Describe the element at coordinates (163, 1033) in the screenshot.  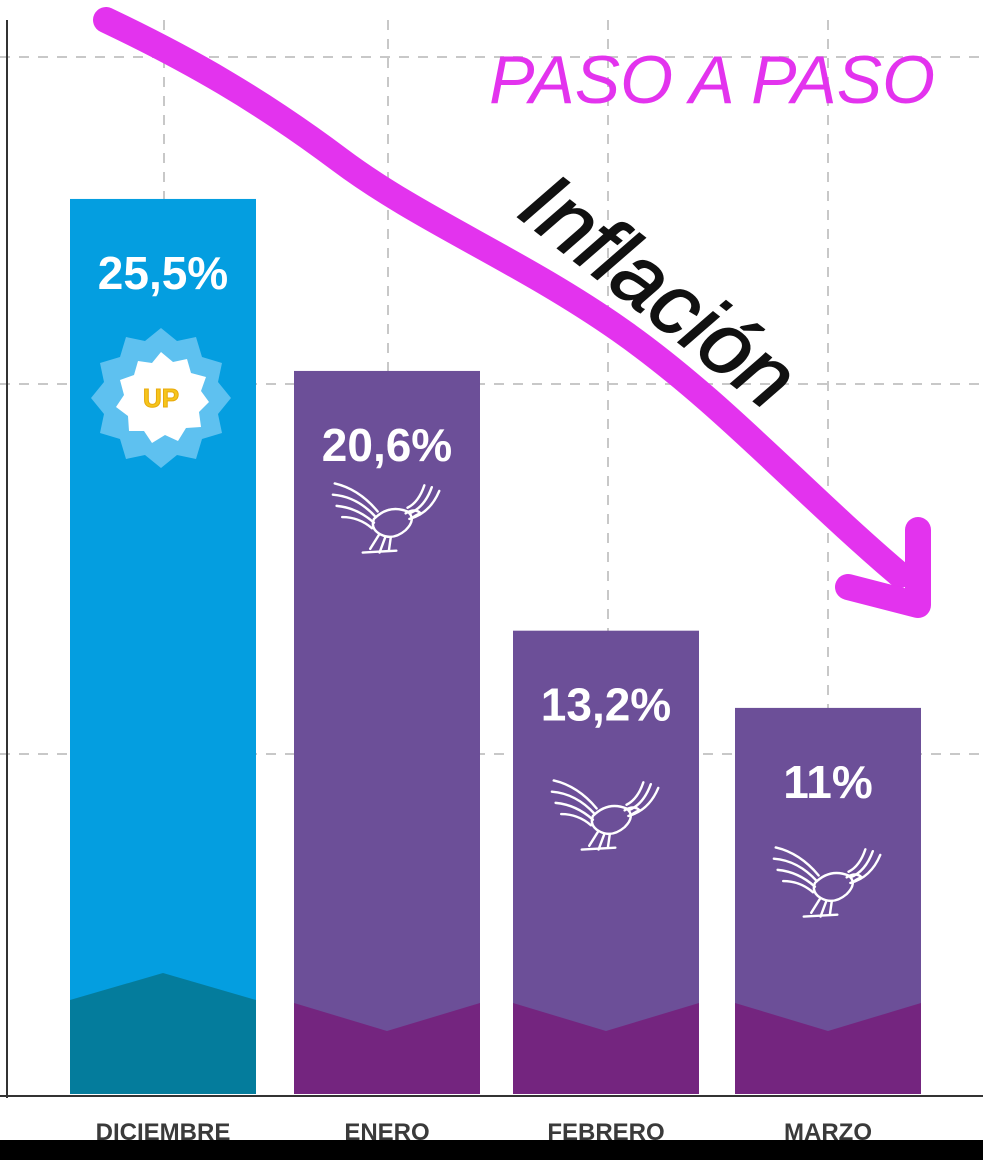
I see `bar-base-diciembre` at that location.